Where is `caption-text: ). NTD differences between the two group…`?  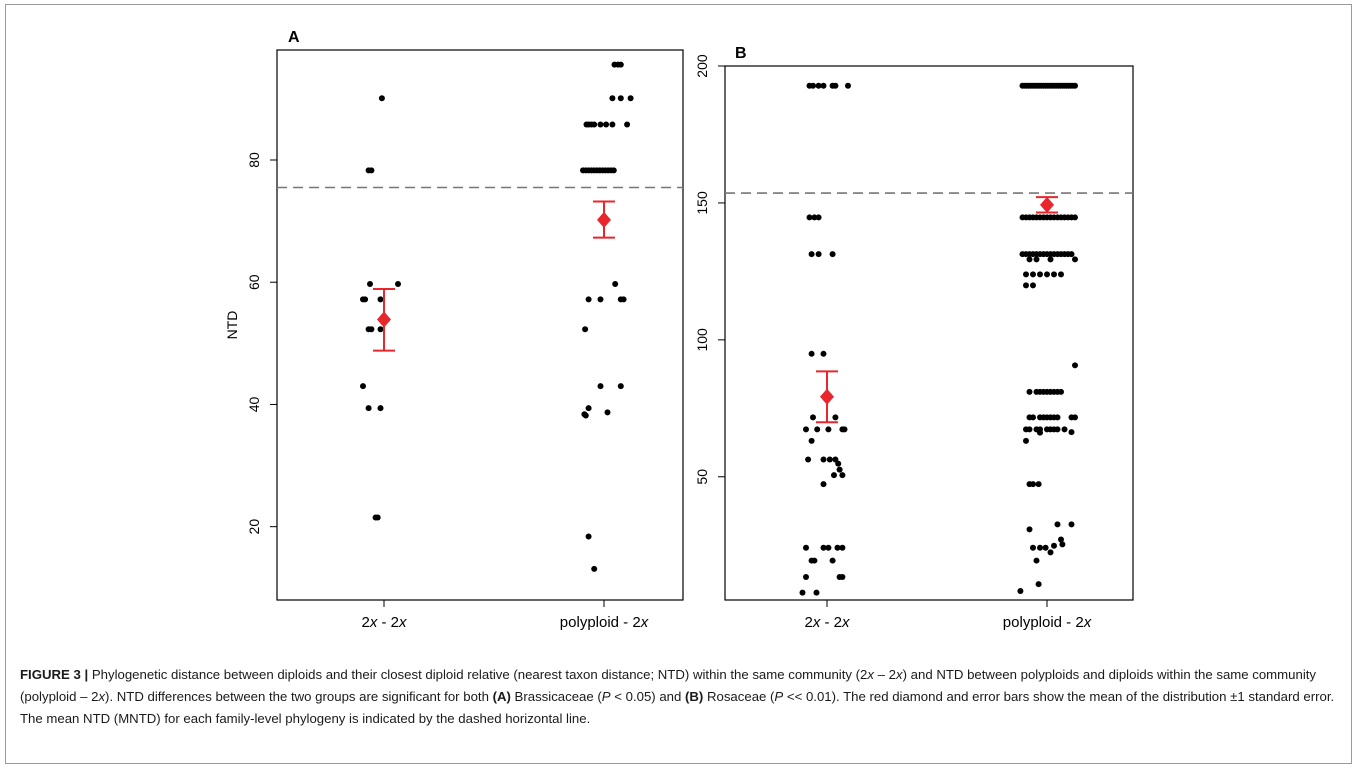
caption-text: ). NTD differences between the two group… is located at coordinates (299, 696).